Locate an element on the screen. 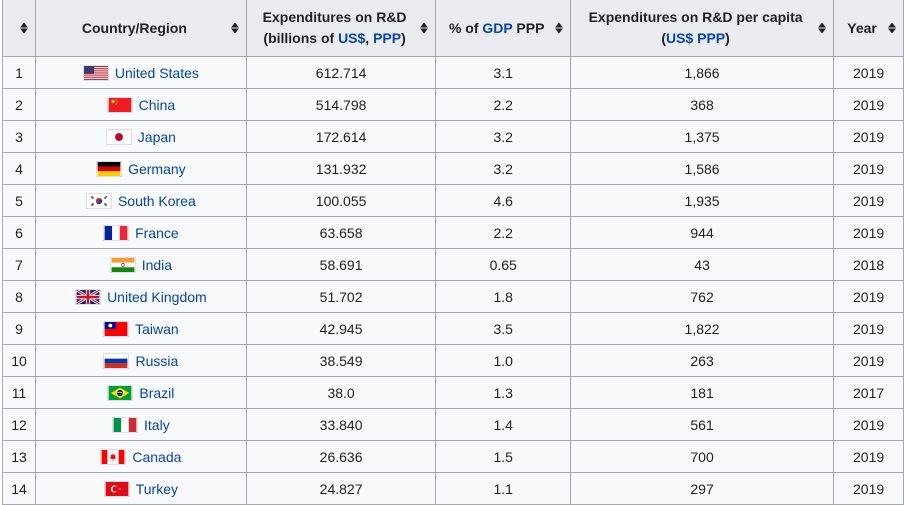 This screenshot has height=505, width=904. country-link: Italy is located at coordinates (157, 424).